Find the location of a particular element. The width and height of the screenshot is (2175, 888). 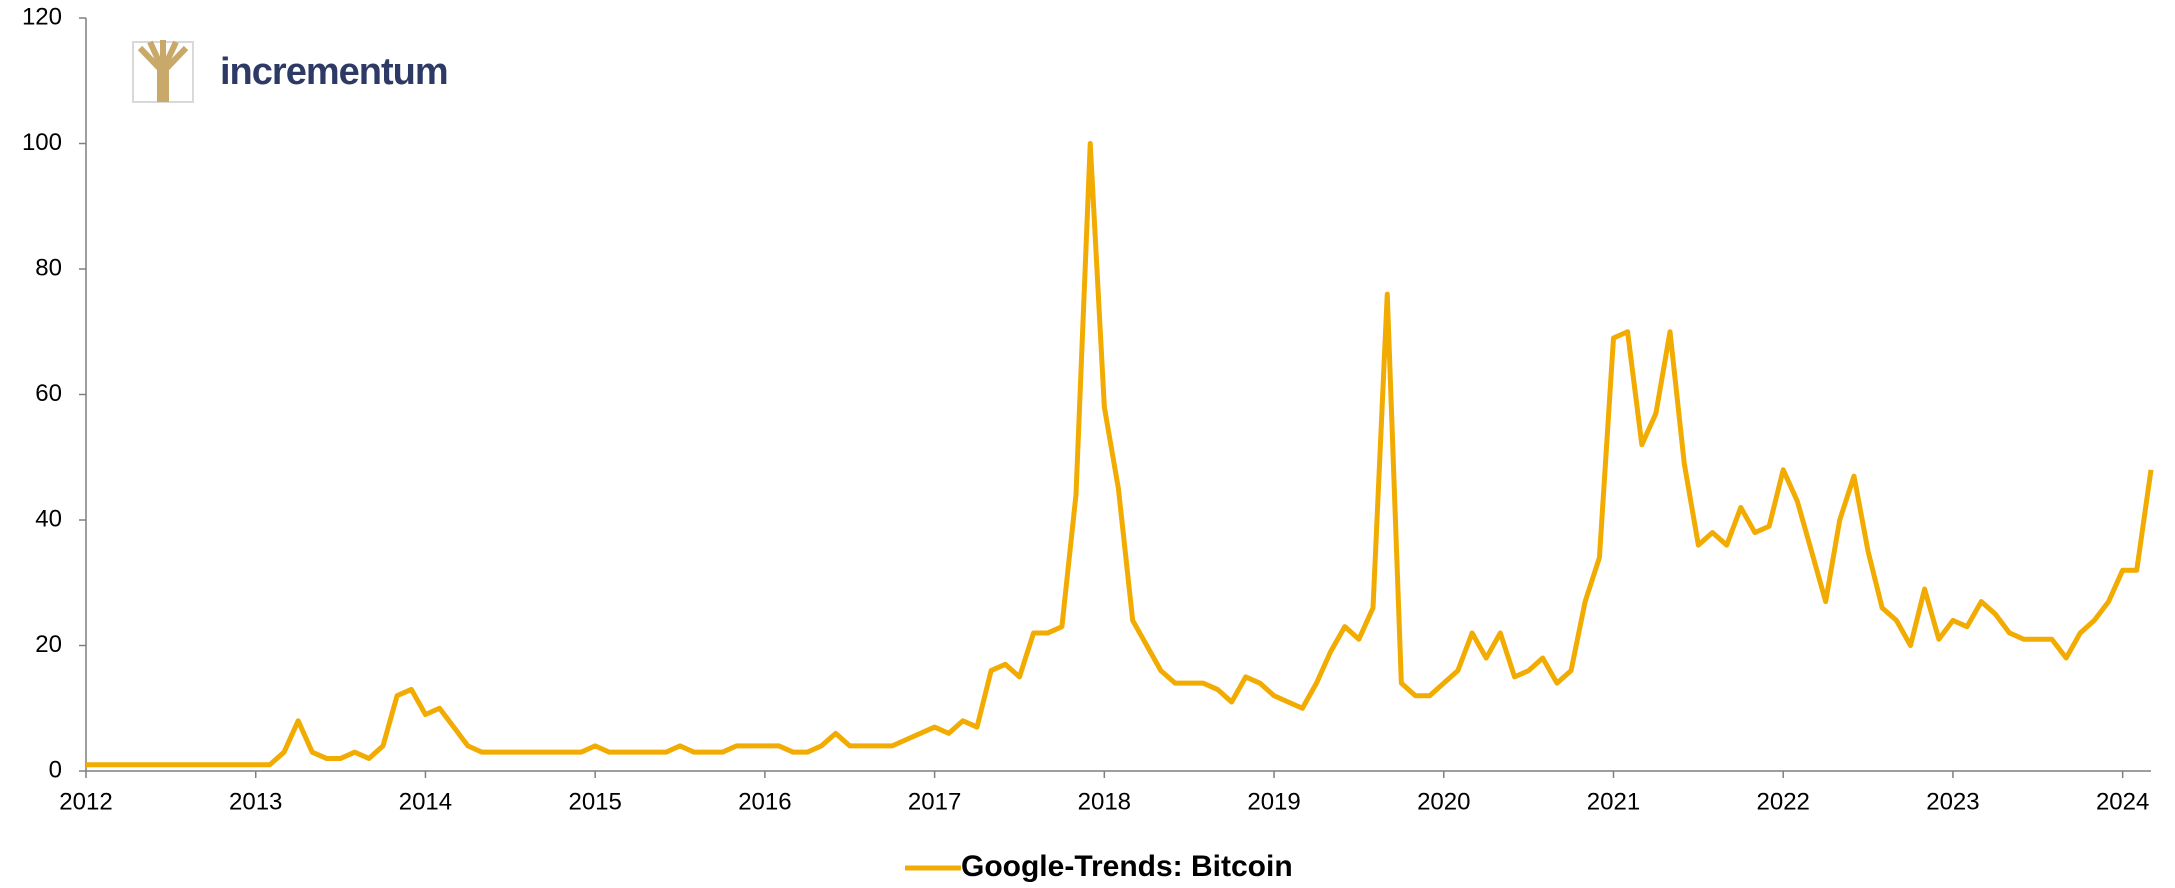

x-tick-label: 2022 is located at coordinates (1783, 801).